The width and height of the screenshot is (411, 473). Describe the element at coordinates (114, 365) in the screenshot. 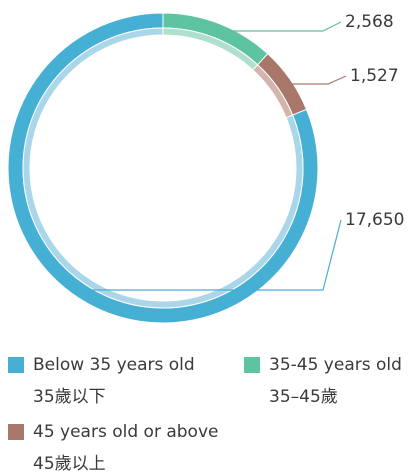

I see `legend-label: Below 35 years old` at that location.